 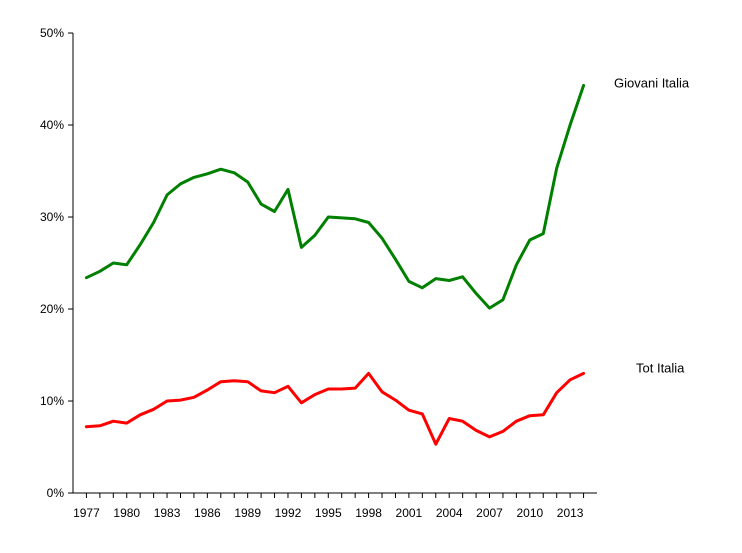 What do you see at coordinates (368, 513) in the screenshot?
I see `x-tick-label: 1998` at bounding box center [368, 513].